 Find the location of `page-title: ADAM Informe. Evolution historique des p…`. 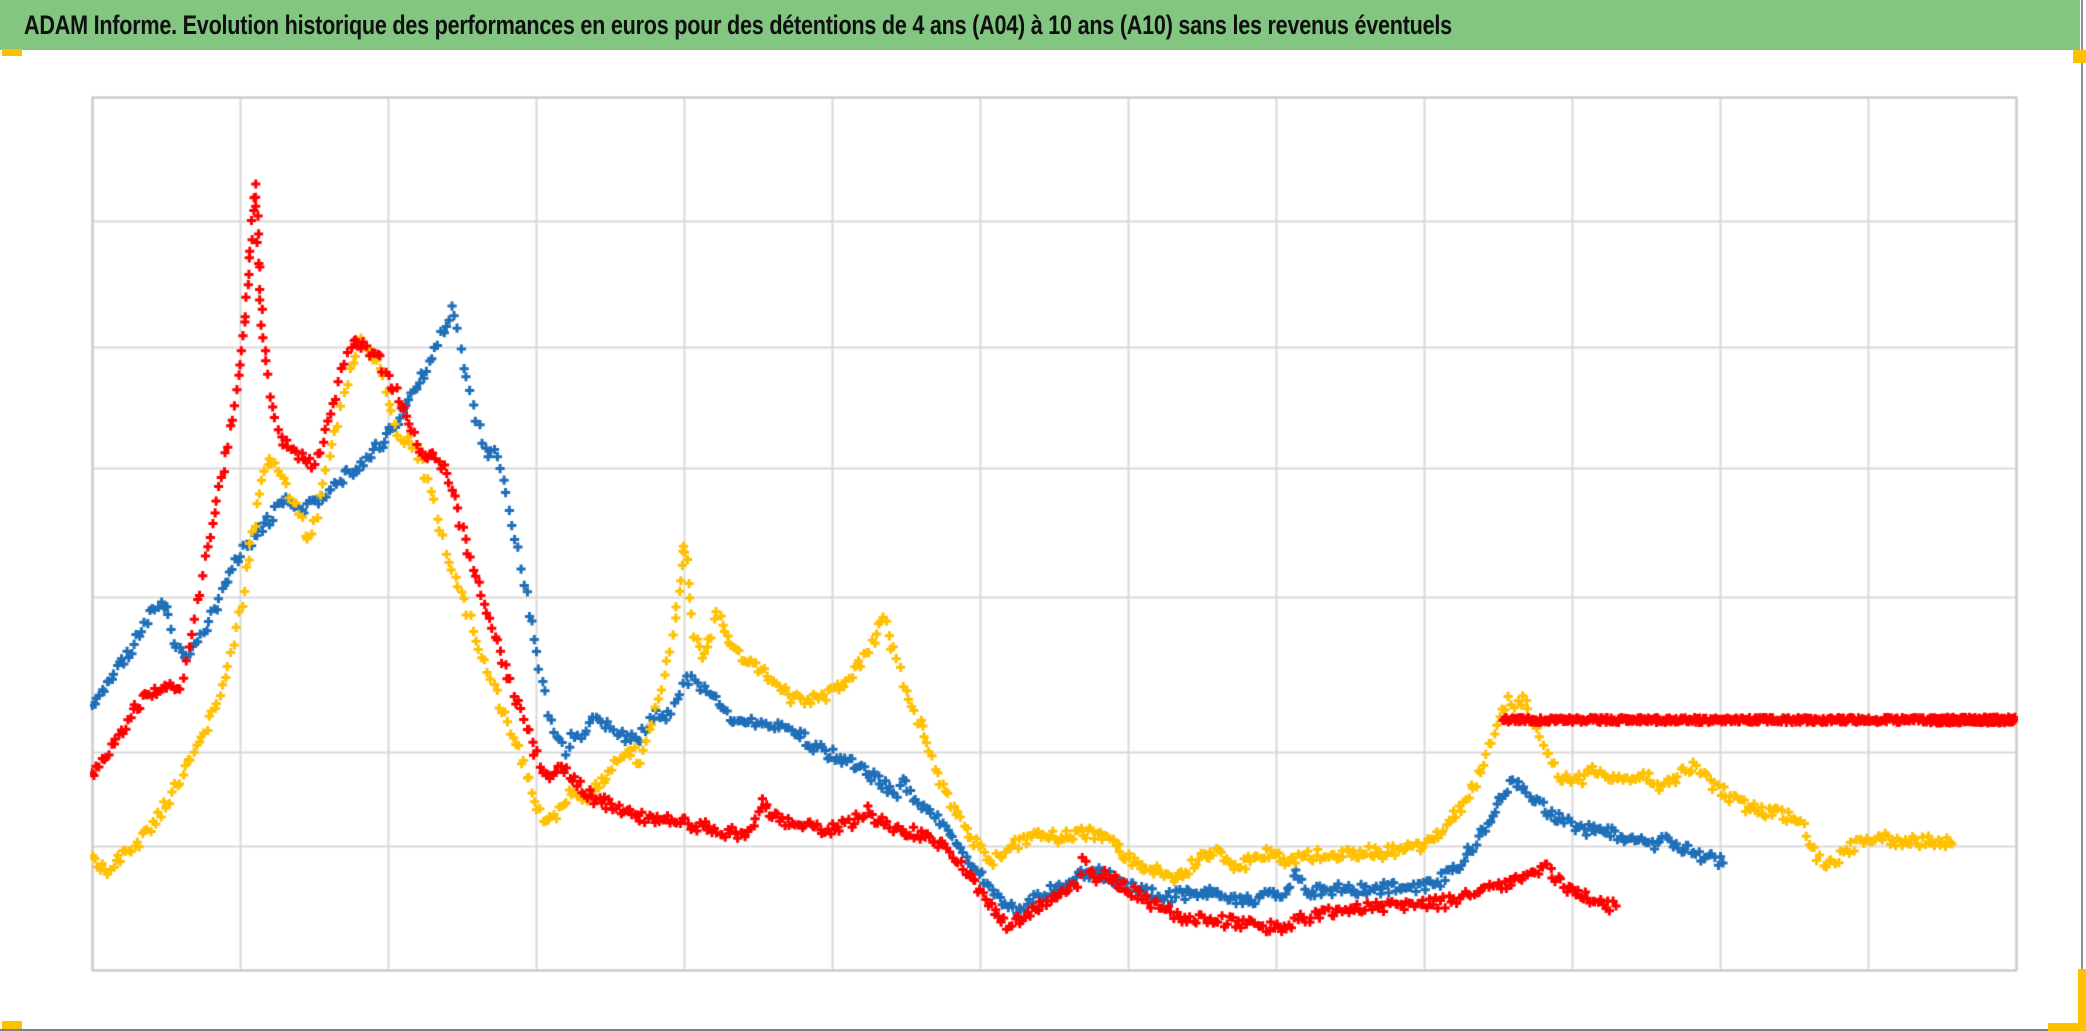

page-title: ADAM Informe. Evolution historique des p… is located at coordinates (738, 24).